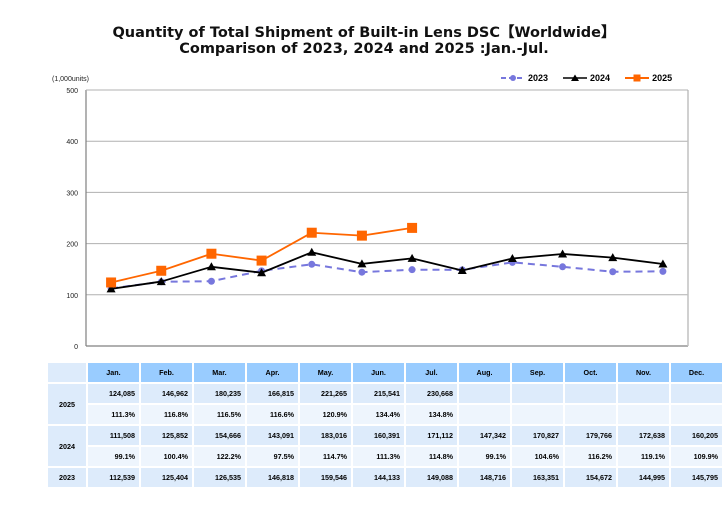 Image resolution: width=728 pixels, height=506 pixels. What do you see at coordinates (70, 79) in the screenshot?
I see `y-axis-unit-label: (1,000units)` at bounding box center [70, 79].